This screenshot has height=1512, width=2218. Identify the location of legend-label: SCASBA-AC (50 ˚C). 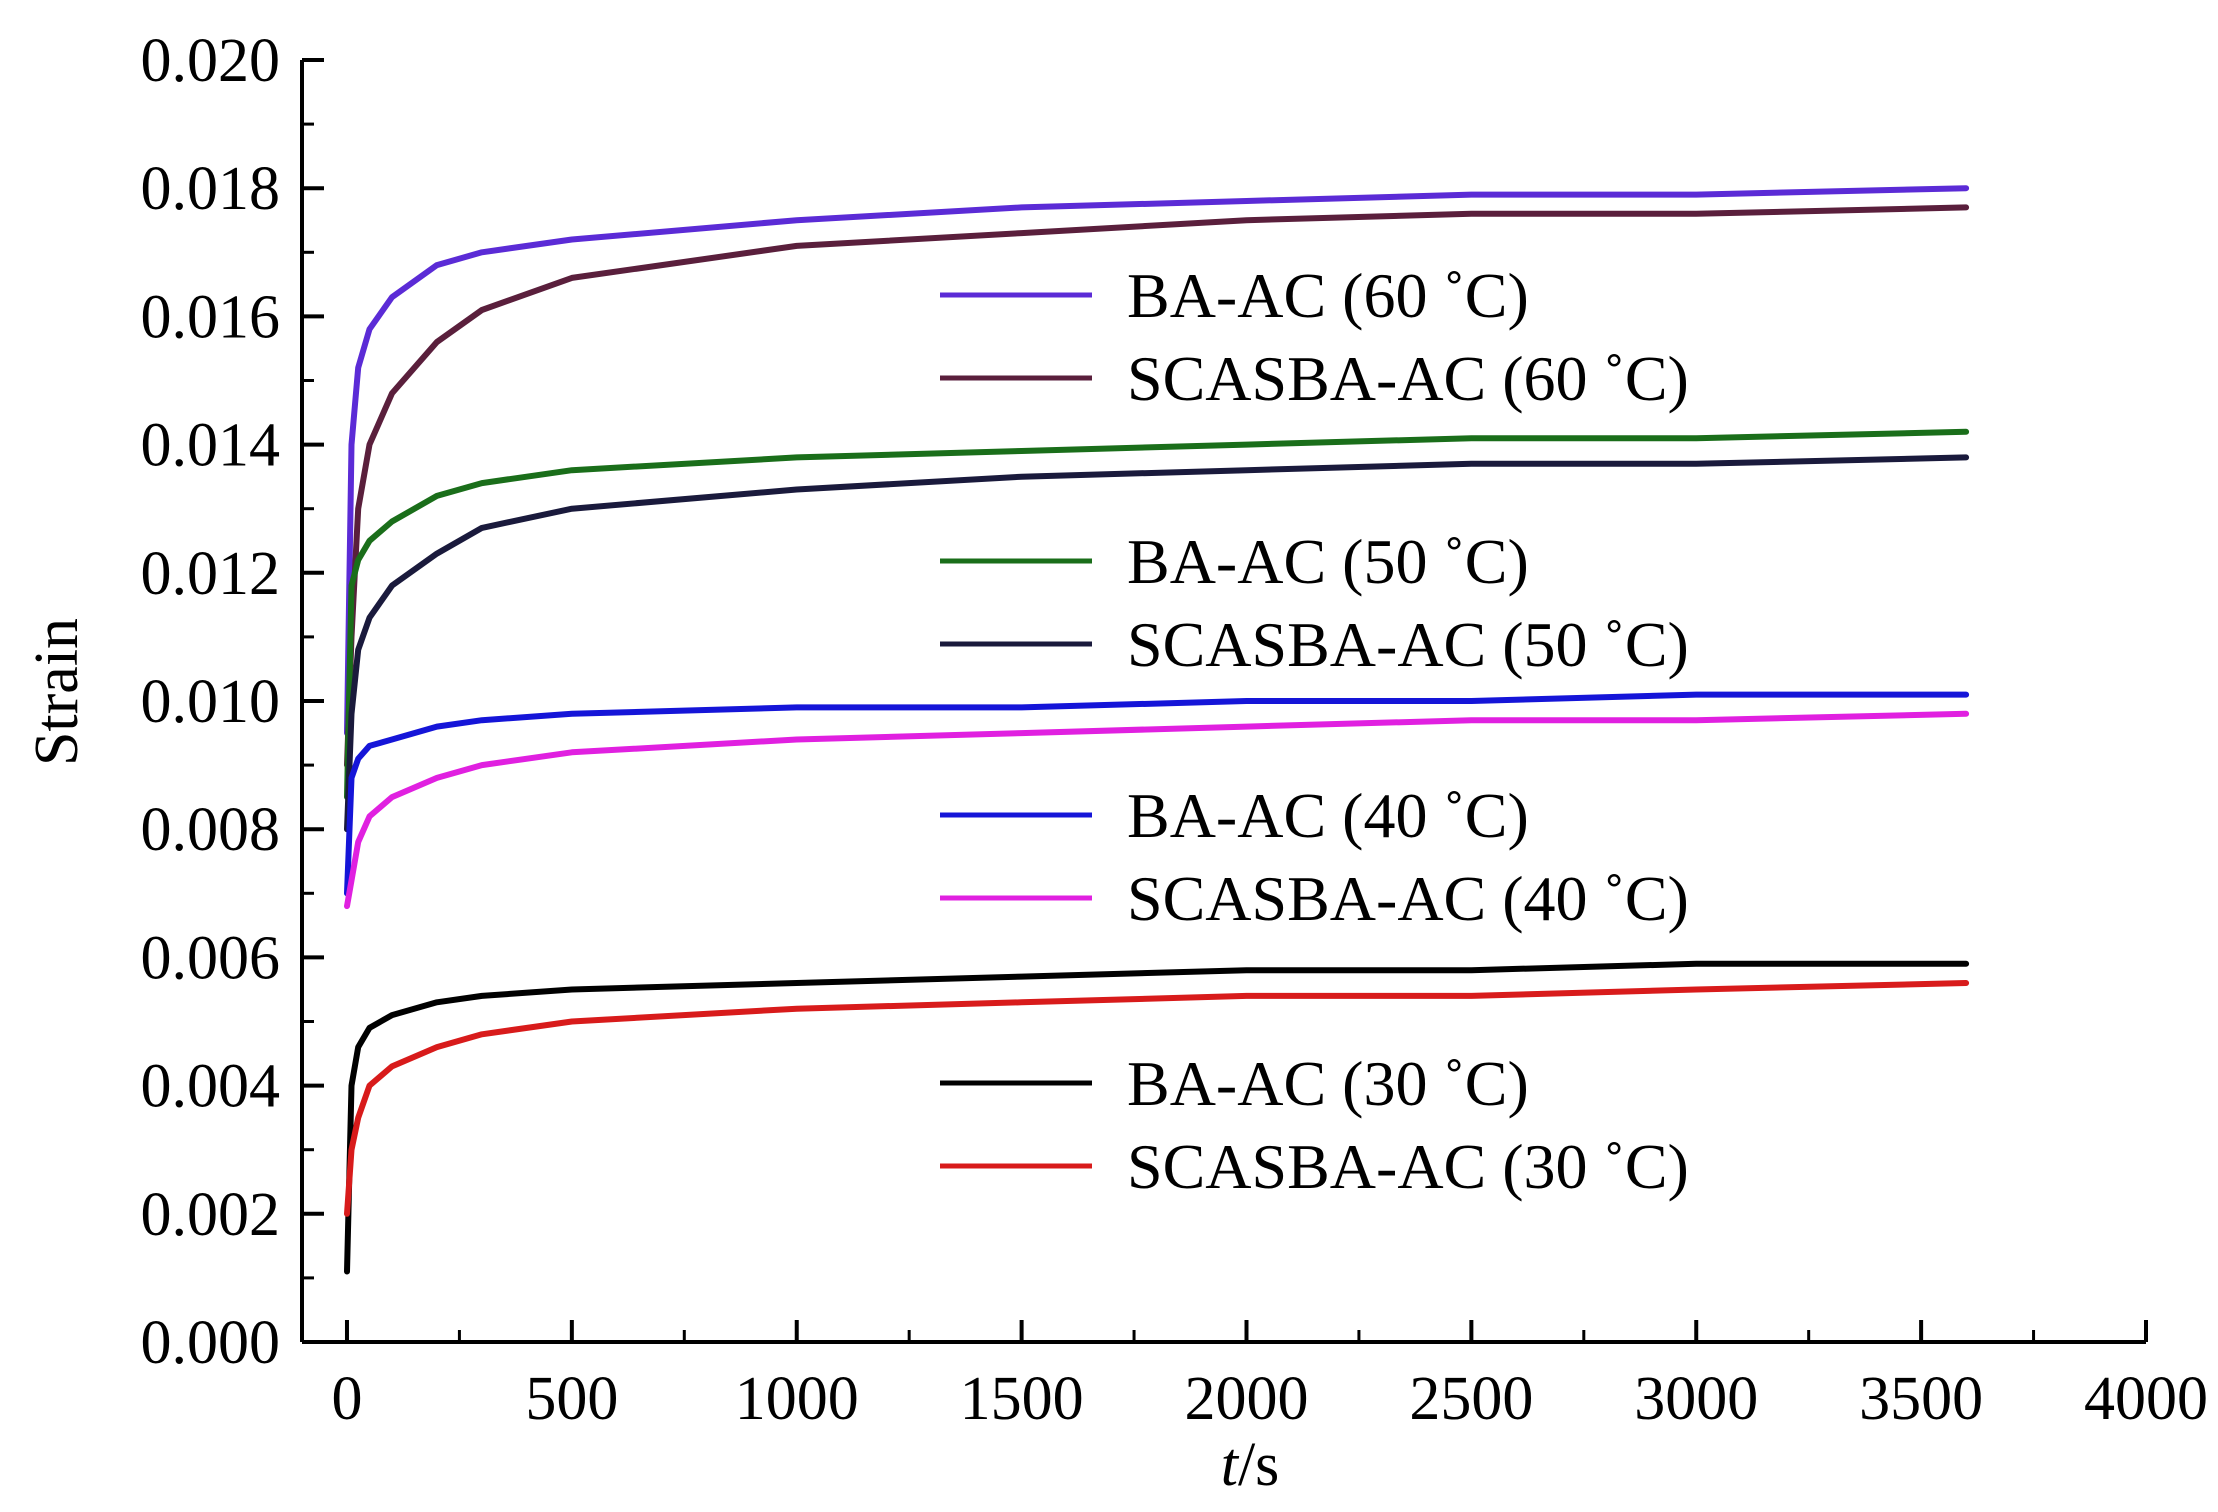
(1408, 644).